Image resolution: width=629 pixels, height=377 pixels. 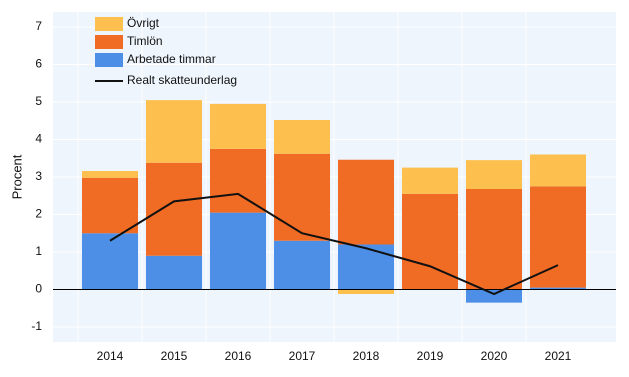 I want to click on y-tick-label: 6, so click(x=38, y=64).